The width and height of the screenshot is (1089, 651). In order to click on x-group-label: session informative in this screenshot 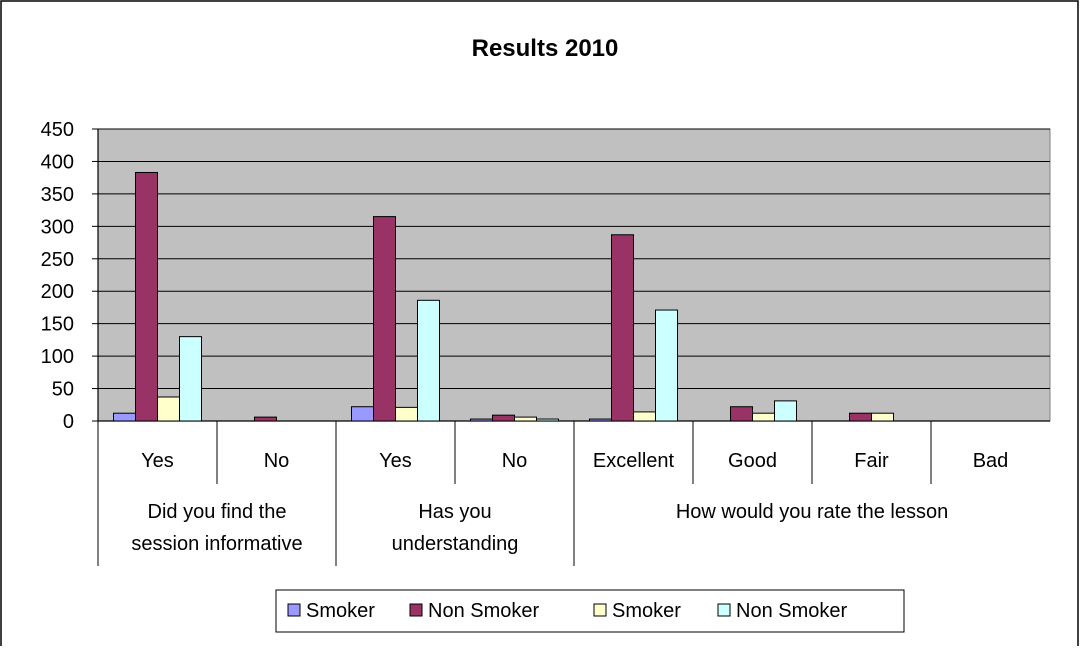, I will do `click(216, 544)`.